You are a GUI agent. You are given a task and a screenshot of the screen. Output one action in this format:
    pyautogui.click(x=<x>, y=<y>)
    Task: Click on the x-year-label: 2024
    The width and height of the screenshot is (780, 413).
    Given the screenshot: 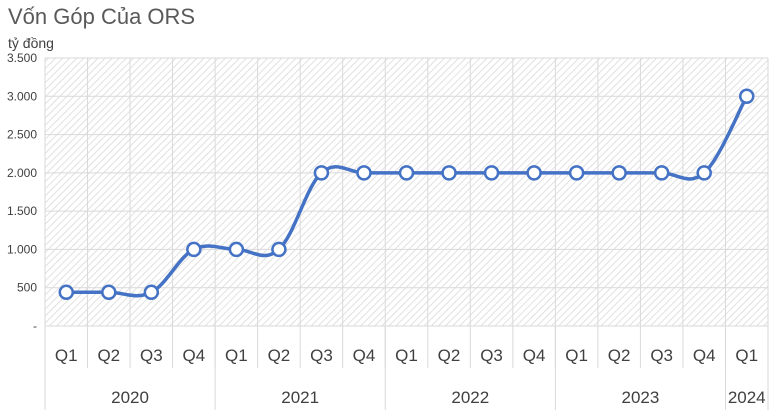 What is the action you would take?
    pyautogui.click(x=747, y=397)
    